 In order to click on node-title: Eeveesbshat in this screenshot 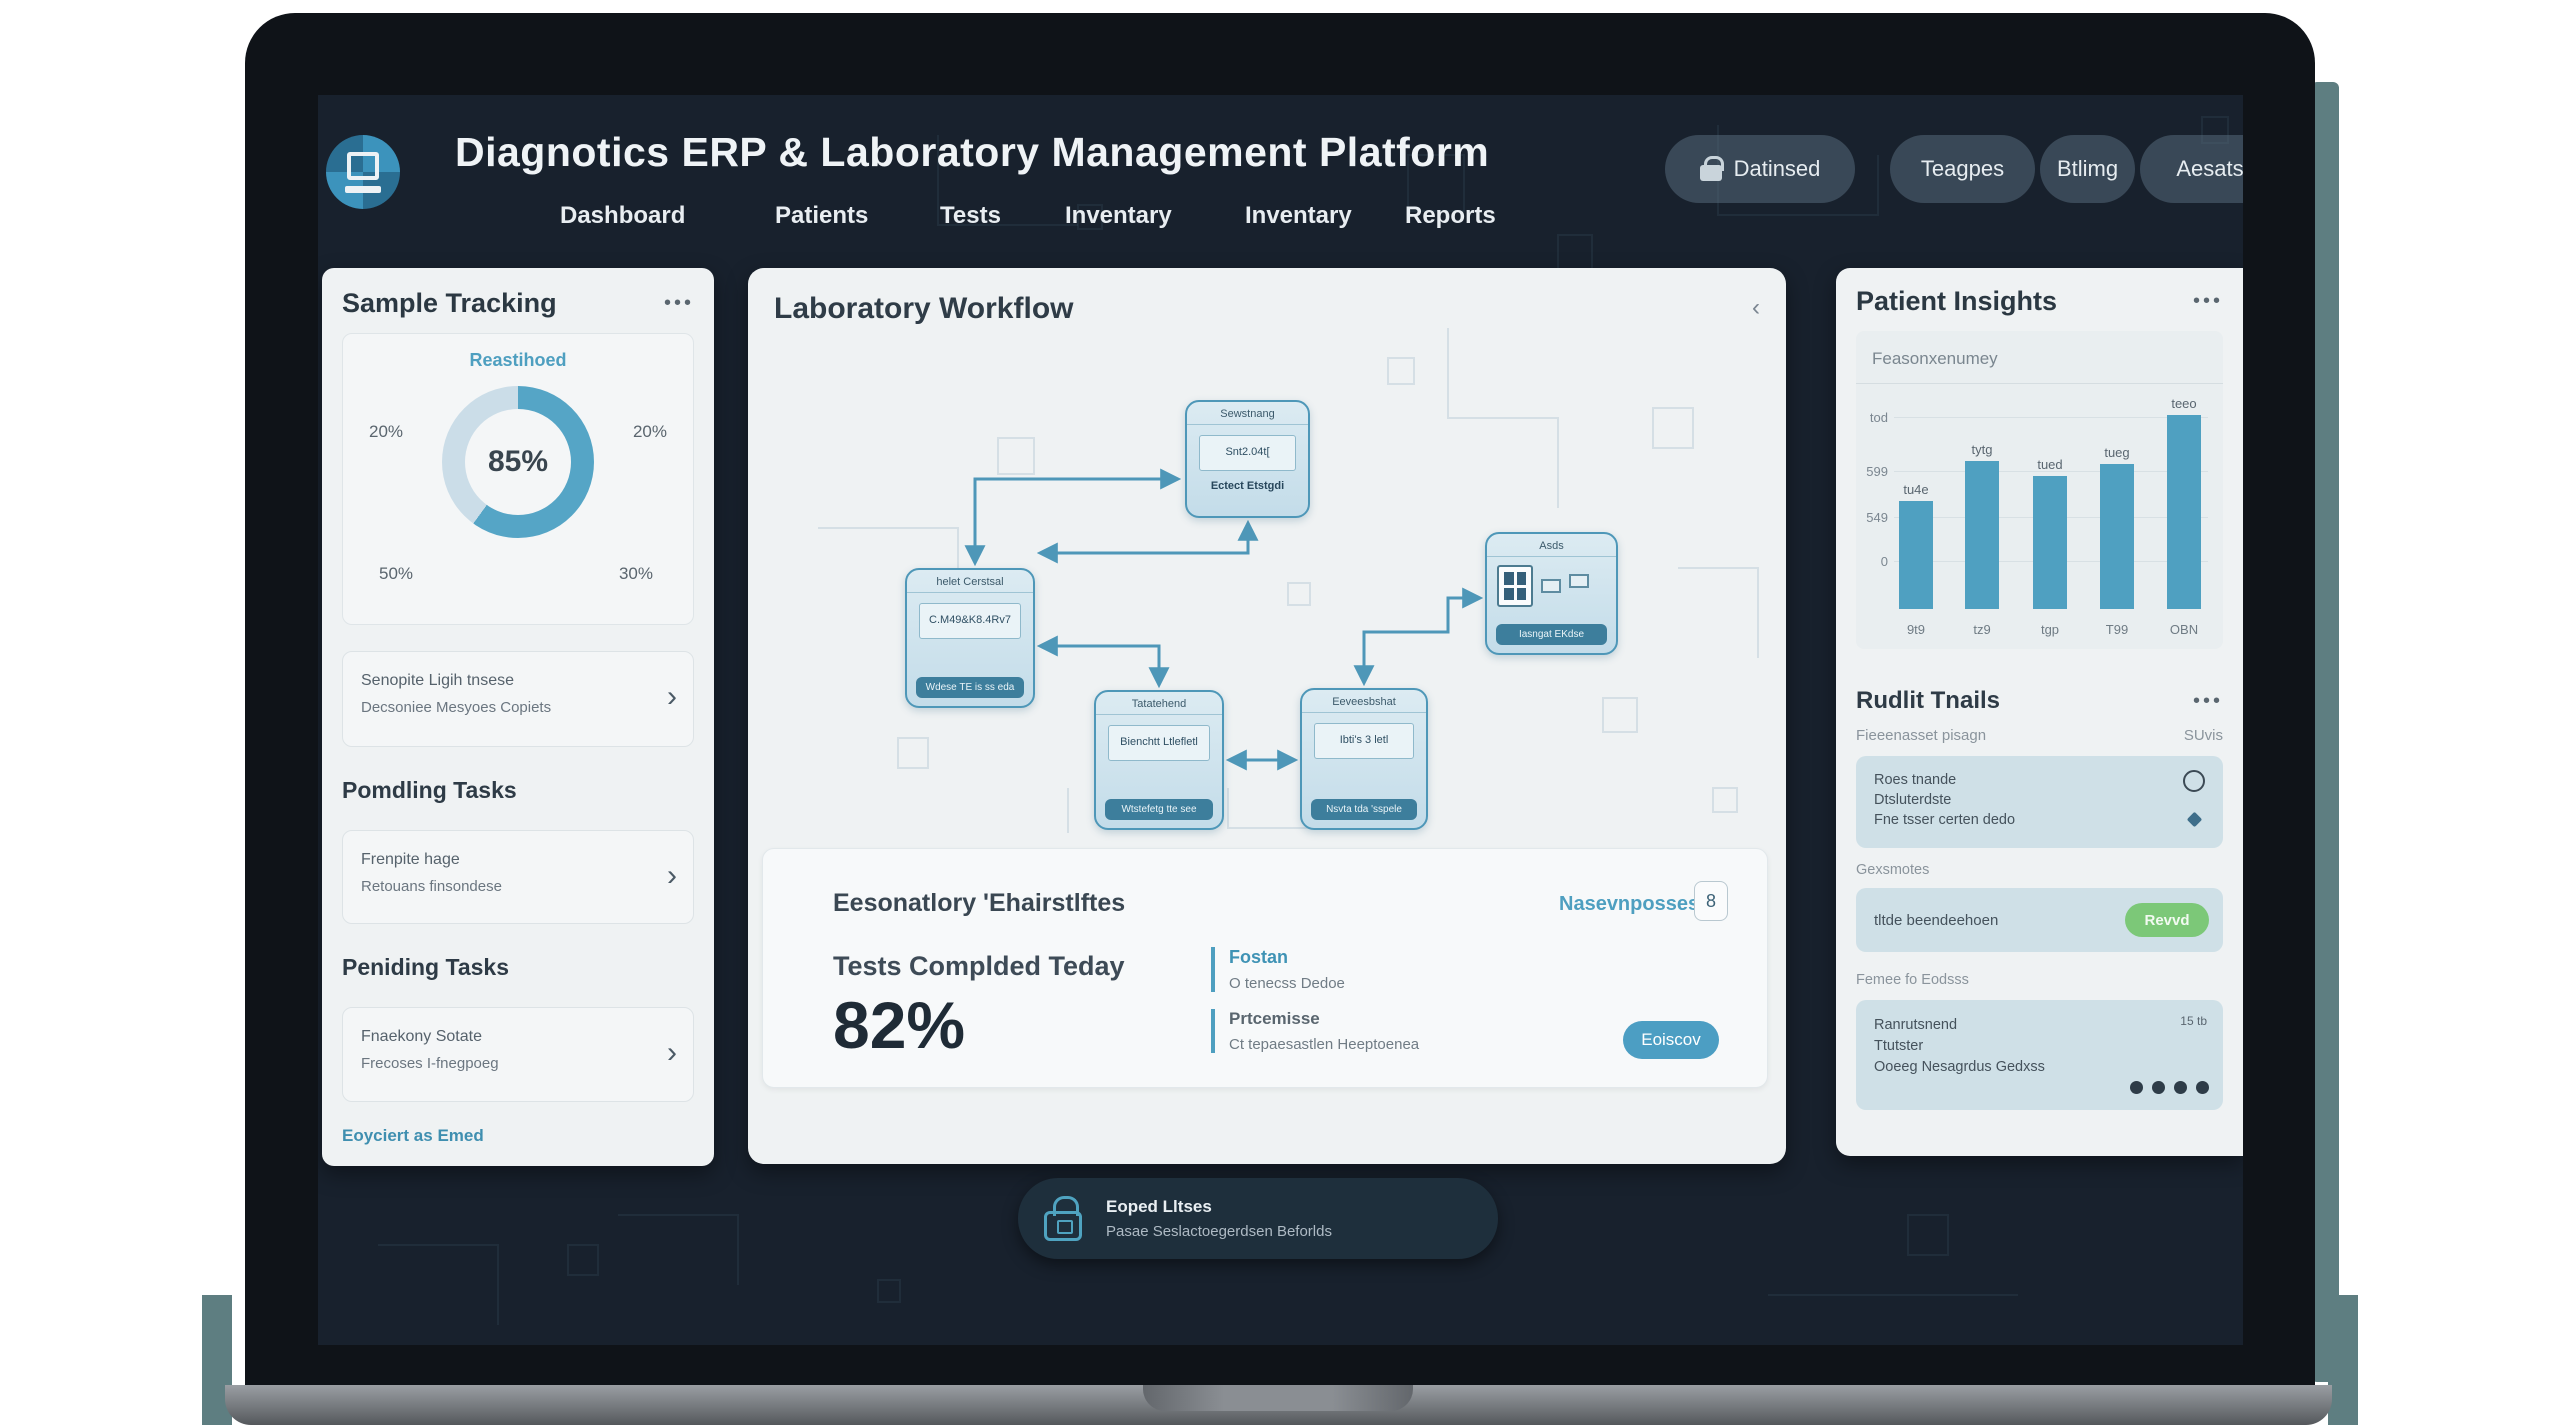, I will do `click(1364, 701)`.